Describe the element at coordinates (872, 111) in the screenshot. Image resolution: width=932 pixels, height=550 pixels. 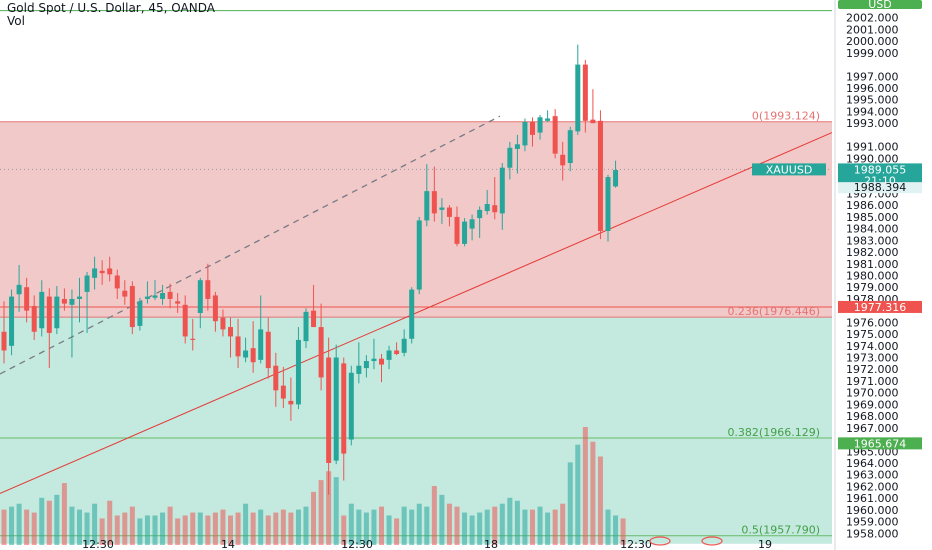
I see `price-tick-label: 1994.000` at that location.